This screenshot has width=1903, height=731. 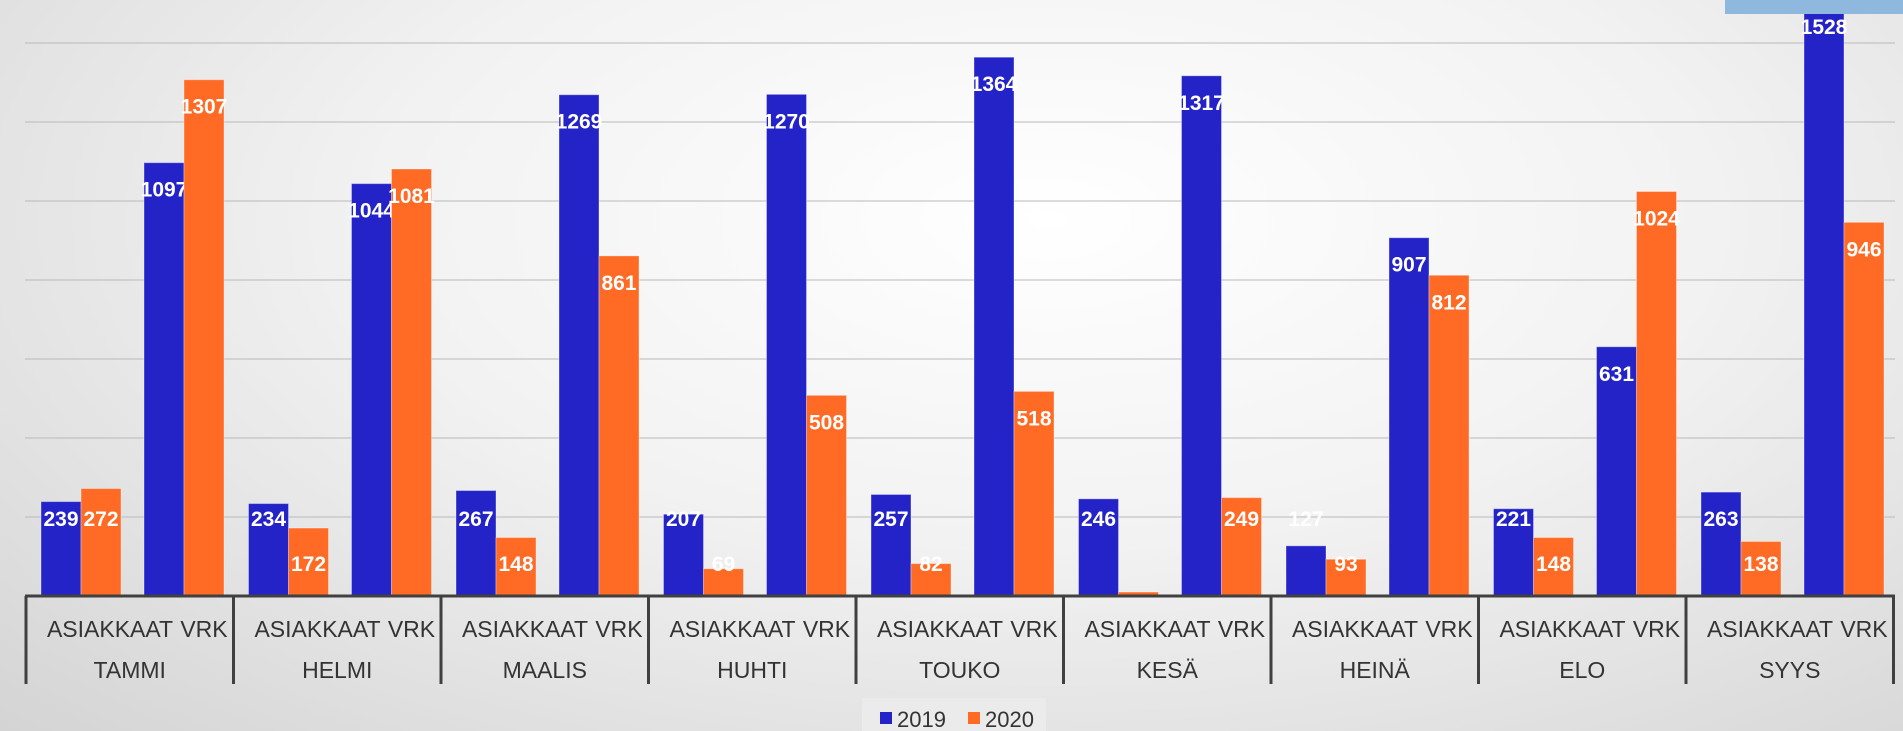 What do you see at coordinates (1009, 719) in the screenshot?
I see `legend-label: 2020` at bounding box center [1009, 719].